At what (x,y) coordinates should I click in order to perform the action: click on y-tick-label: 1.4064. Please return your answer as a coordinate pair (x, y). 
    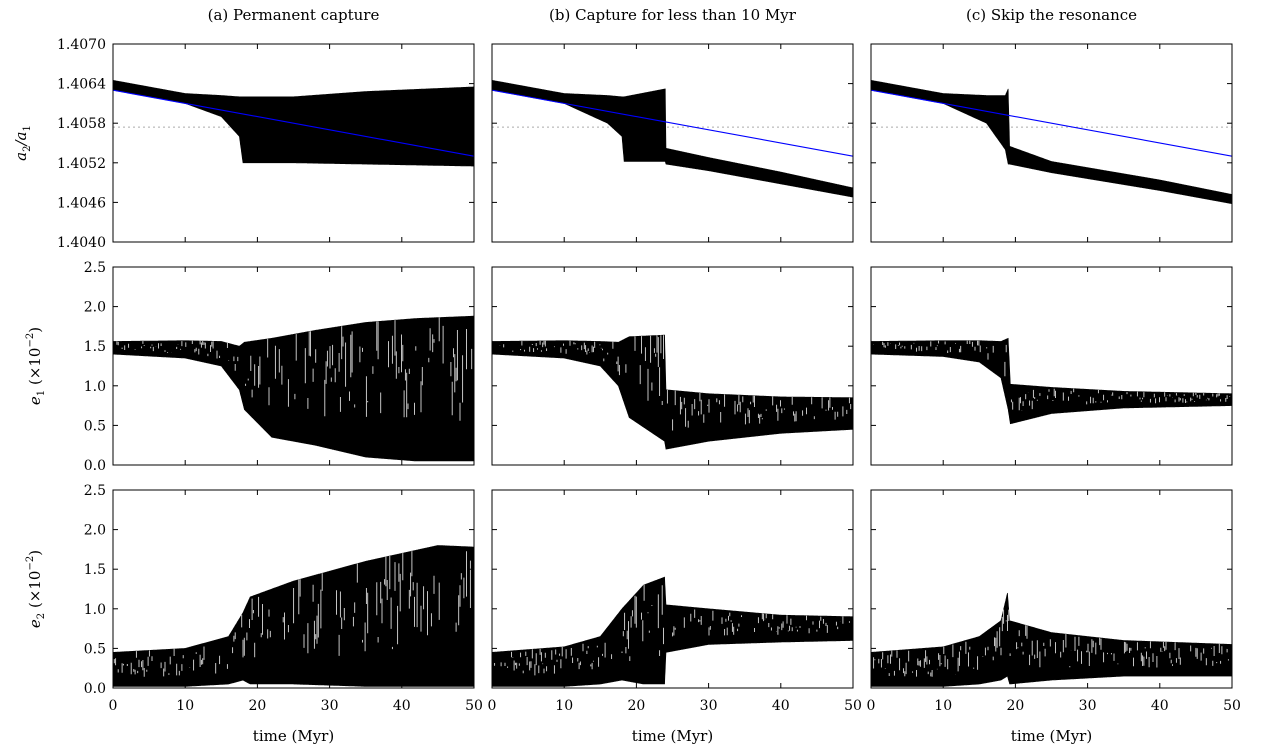
    Looking at the image, I should click on (81, 85).